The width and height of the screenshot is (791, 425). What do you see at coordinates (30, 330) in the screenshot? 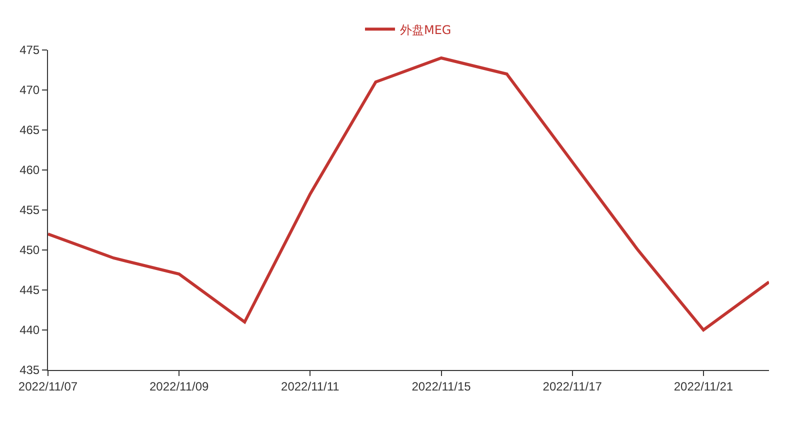
I see `y-tick-label: 440` at bounding box center [30, 330].